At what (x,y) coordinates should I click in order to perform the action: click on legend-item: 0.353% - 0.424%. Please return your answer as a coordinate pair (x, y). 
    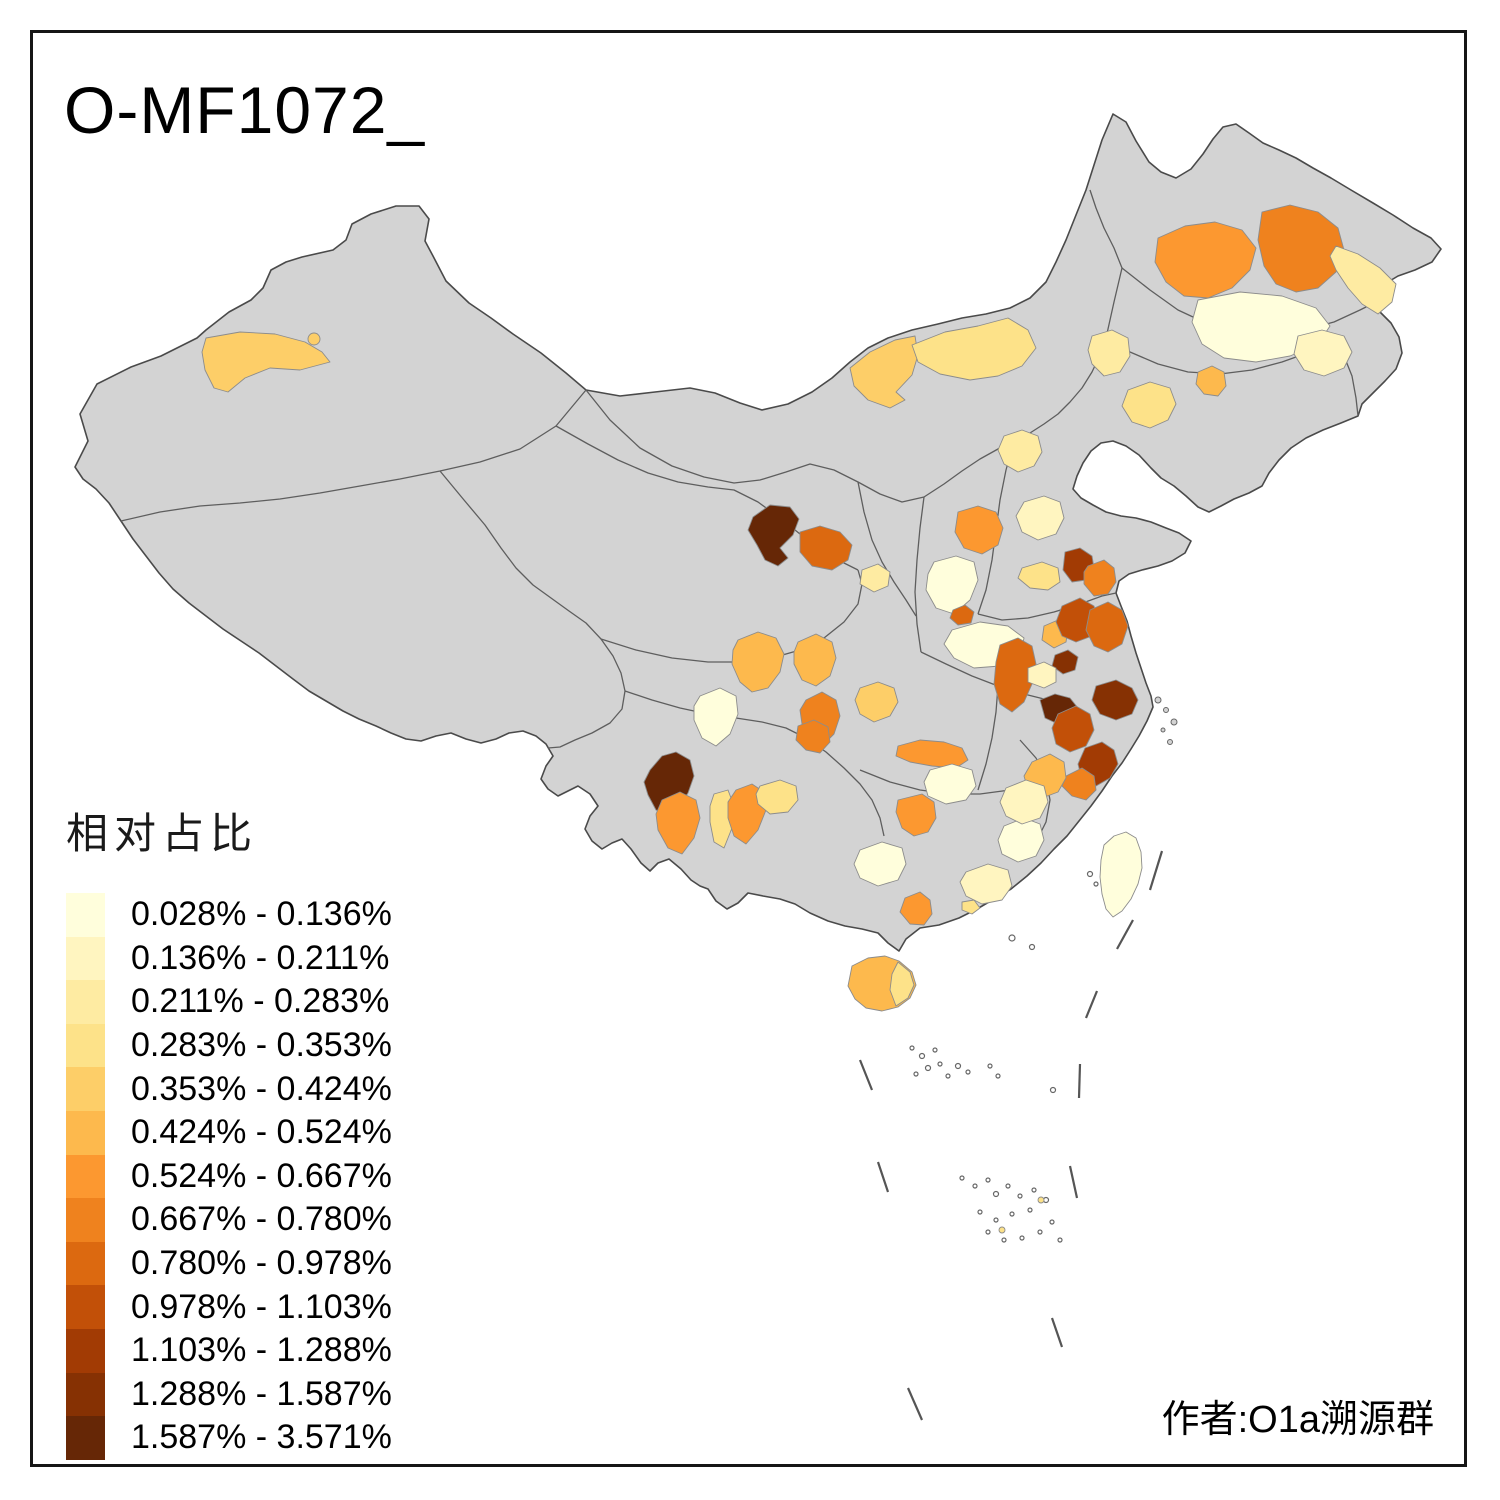
    Looking at the image, I should click on (229, 1089).